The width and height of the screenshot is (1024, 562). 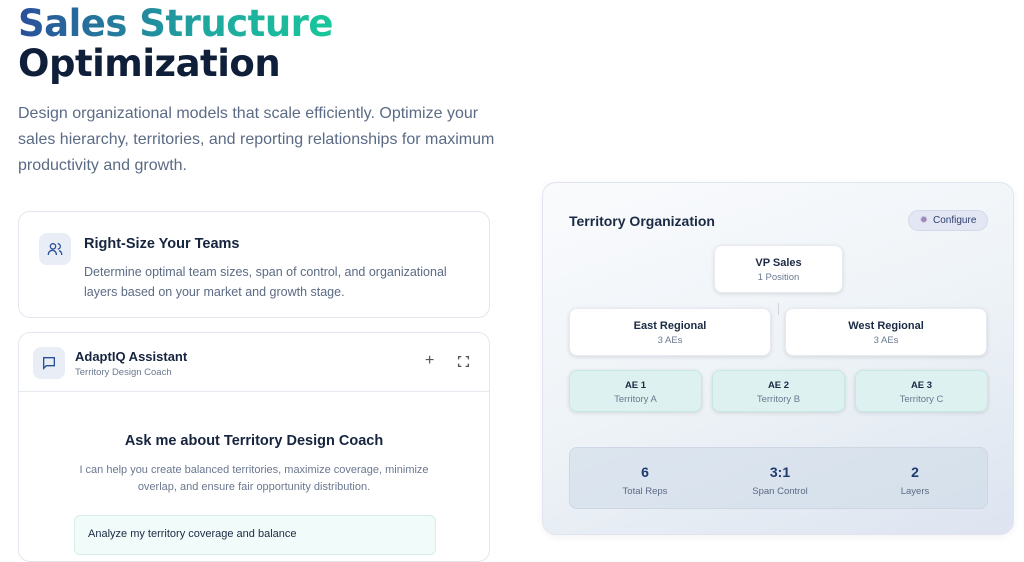 I want to click on assistant-subtitle: Territory Design Coach, so click(x=123, y=372).